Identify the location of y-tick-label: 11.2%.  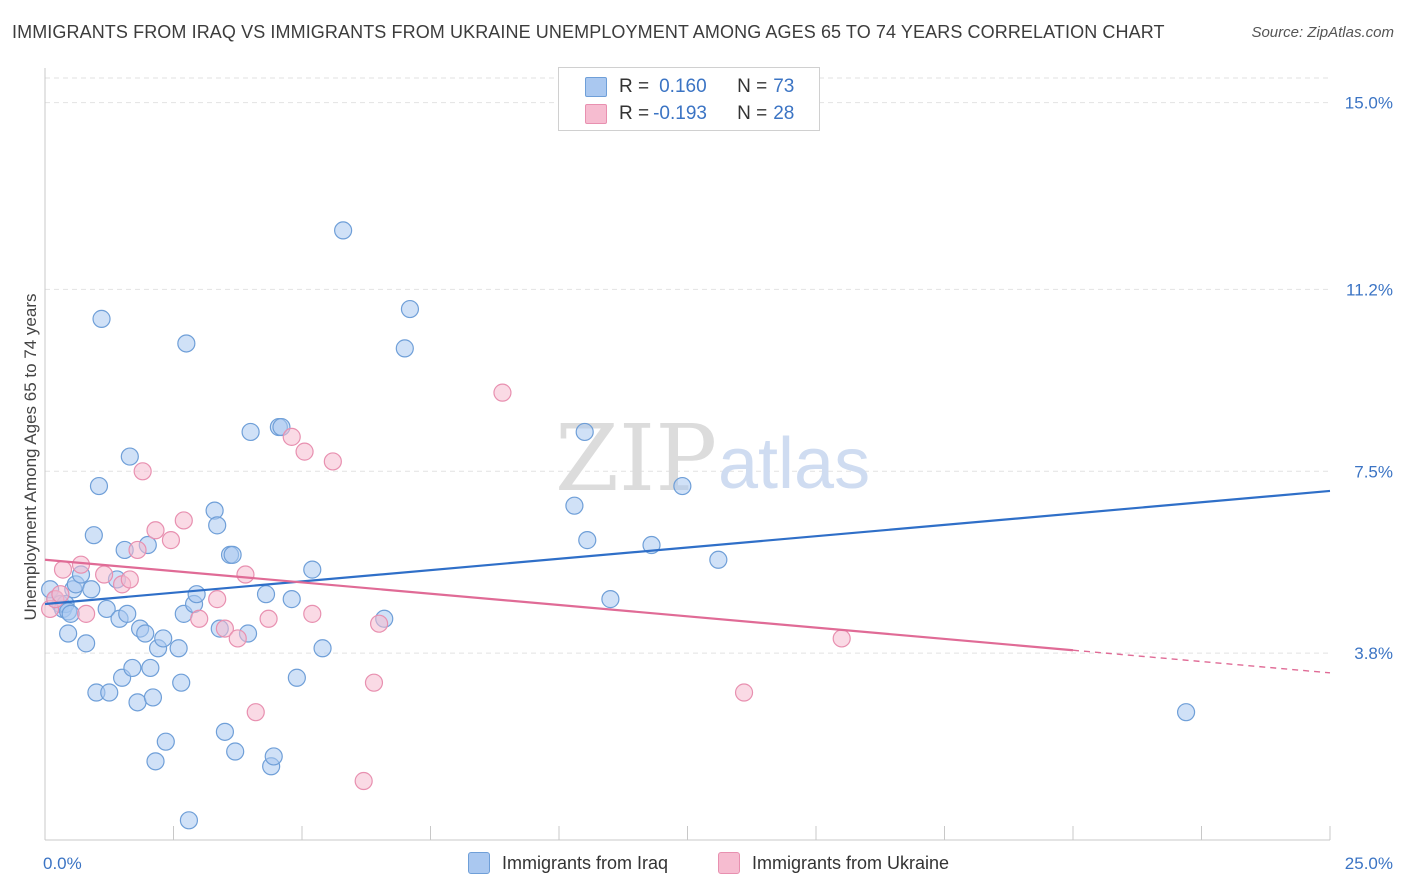
(1369, 289).